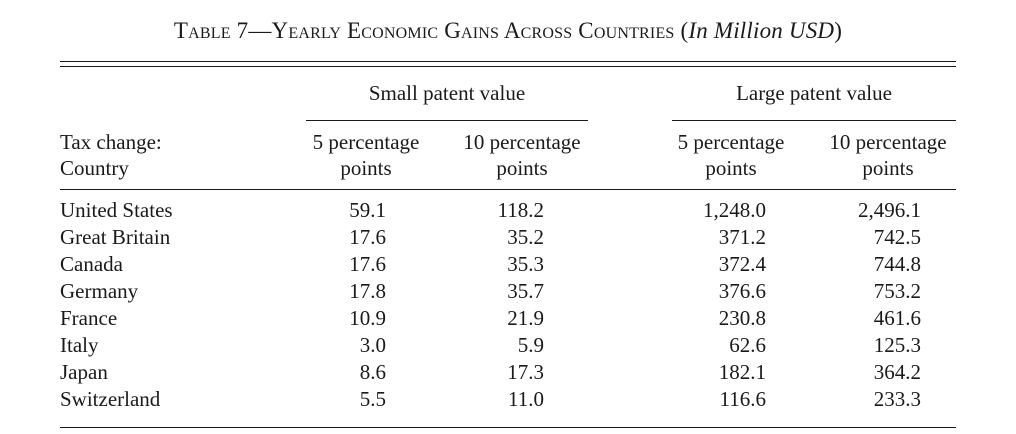 Image resolution: width=1016 pixels, height=434 pixels. What do you see at coordinates (888, 142) in the screenshot?
I see `col-header-4-line1: 10 percentage` at bounding box center [888, 142].